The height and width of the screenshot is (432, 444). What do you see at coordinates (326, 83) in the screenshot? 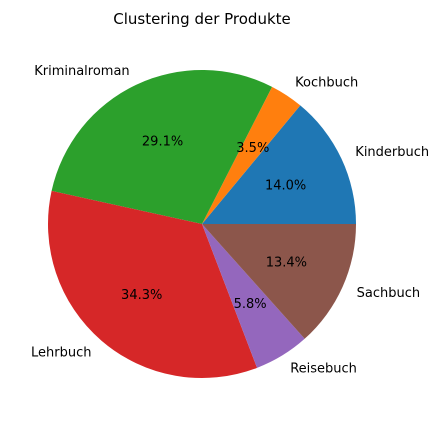
I see `slice-label-kochbuch: Kochbuch` at bounding box center [326, 83].